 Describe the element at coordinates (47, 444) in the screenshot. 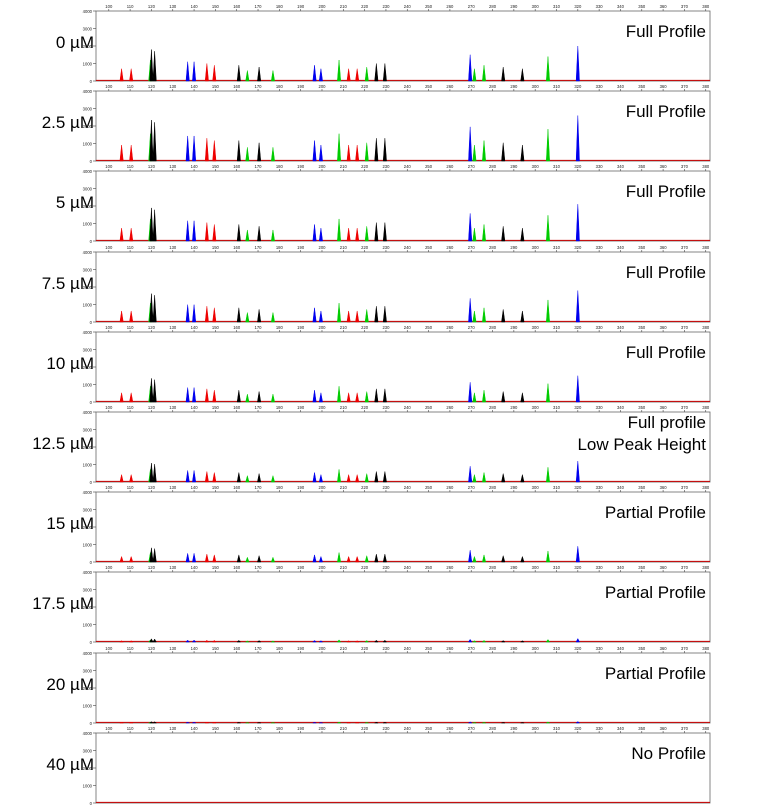

I see `concentration-label: 12.5 µM` at that location.